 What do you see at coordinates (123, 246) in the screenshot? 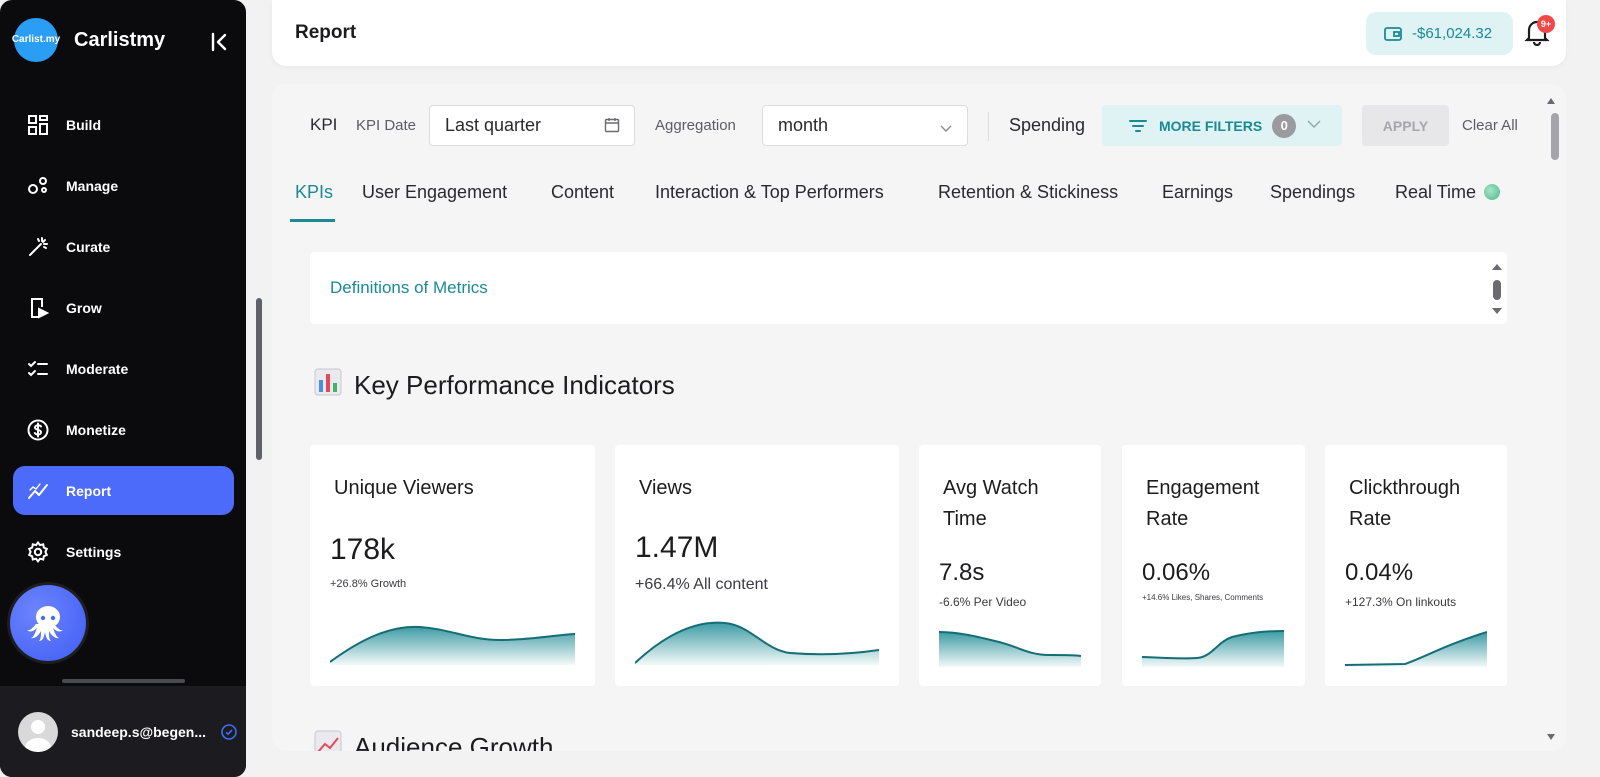
I see `sidebar-item-curate: Curate` at bounding box center [123, 246].